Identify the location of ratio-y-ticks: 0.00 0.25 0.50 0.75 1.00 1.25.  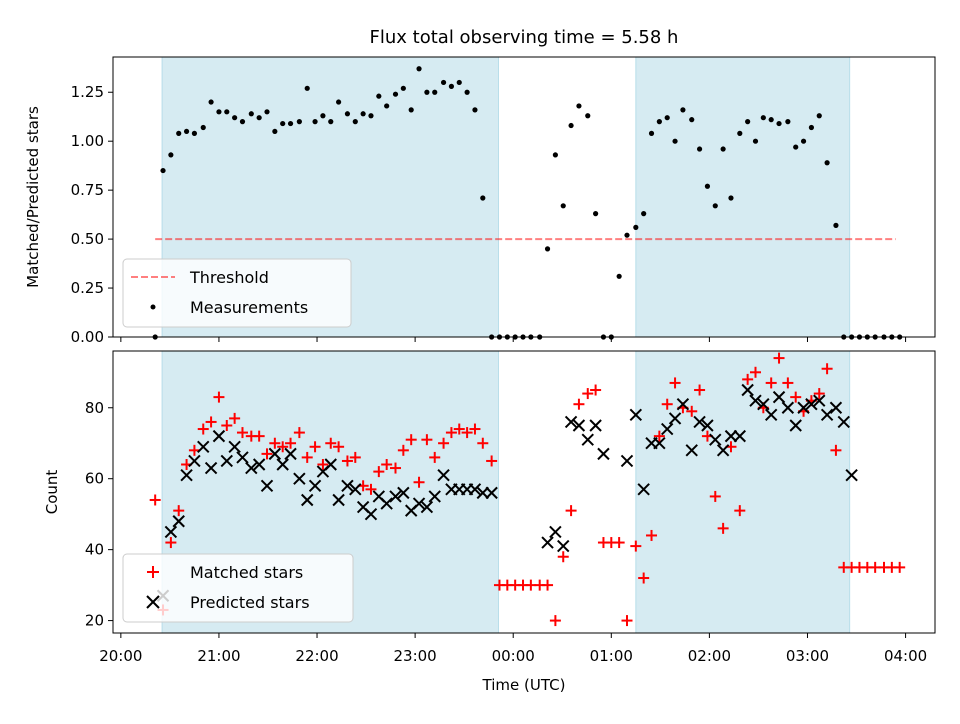
(92, 214).